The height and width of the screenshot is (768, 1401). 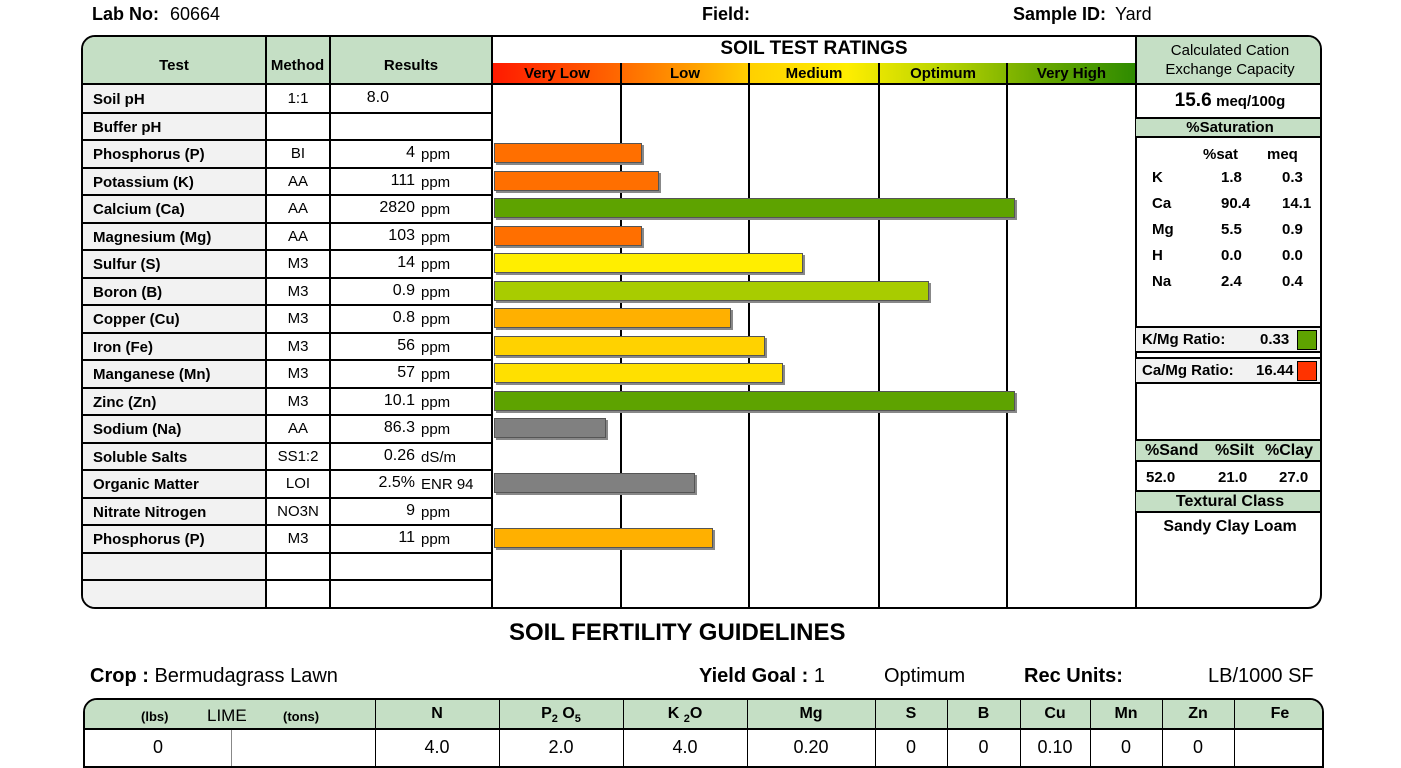 I want to click on k-o: O, so click(x=696, y=713).